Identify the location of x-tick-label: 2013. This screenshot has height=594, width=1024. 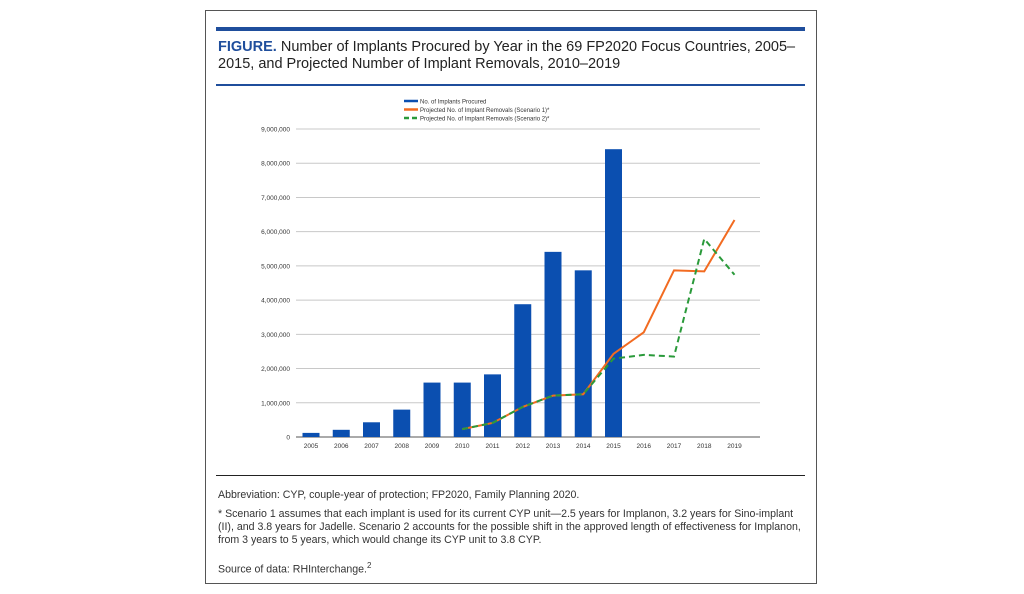
(553, 446).